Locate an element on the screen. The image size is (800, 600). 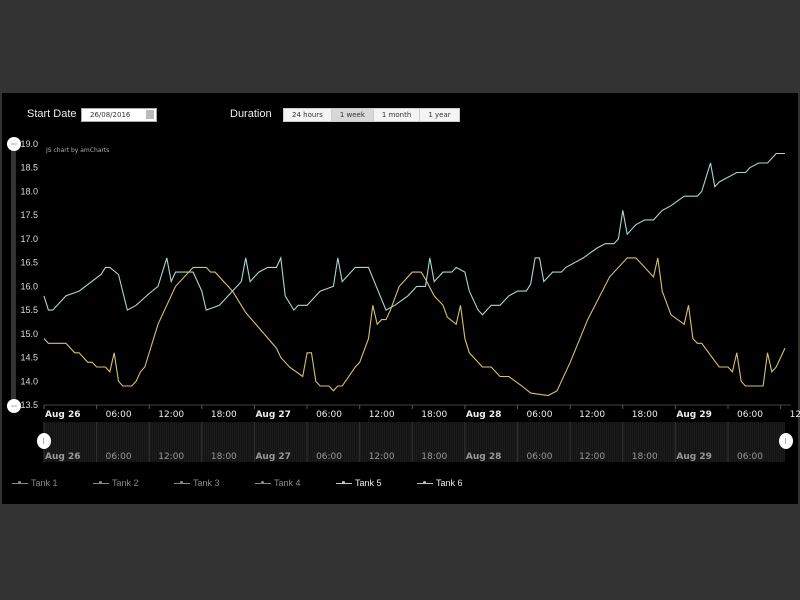
legend-label: Tank 5 is located at coordinates (368, 483).